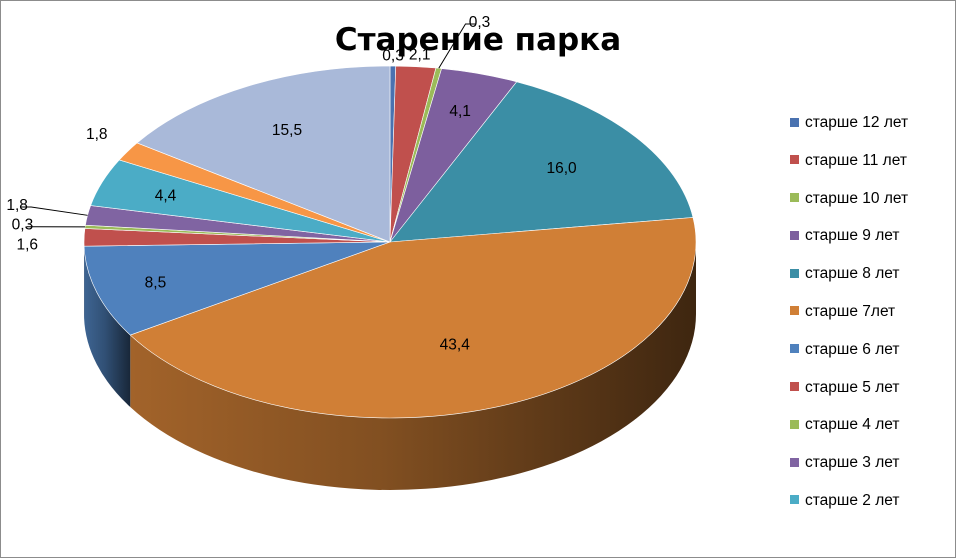 The image size is (956, 558). Describe the element at coordinates (852, 236) in the screenshot. I see `legend-label-3: старше 9 лет` at that location.